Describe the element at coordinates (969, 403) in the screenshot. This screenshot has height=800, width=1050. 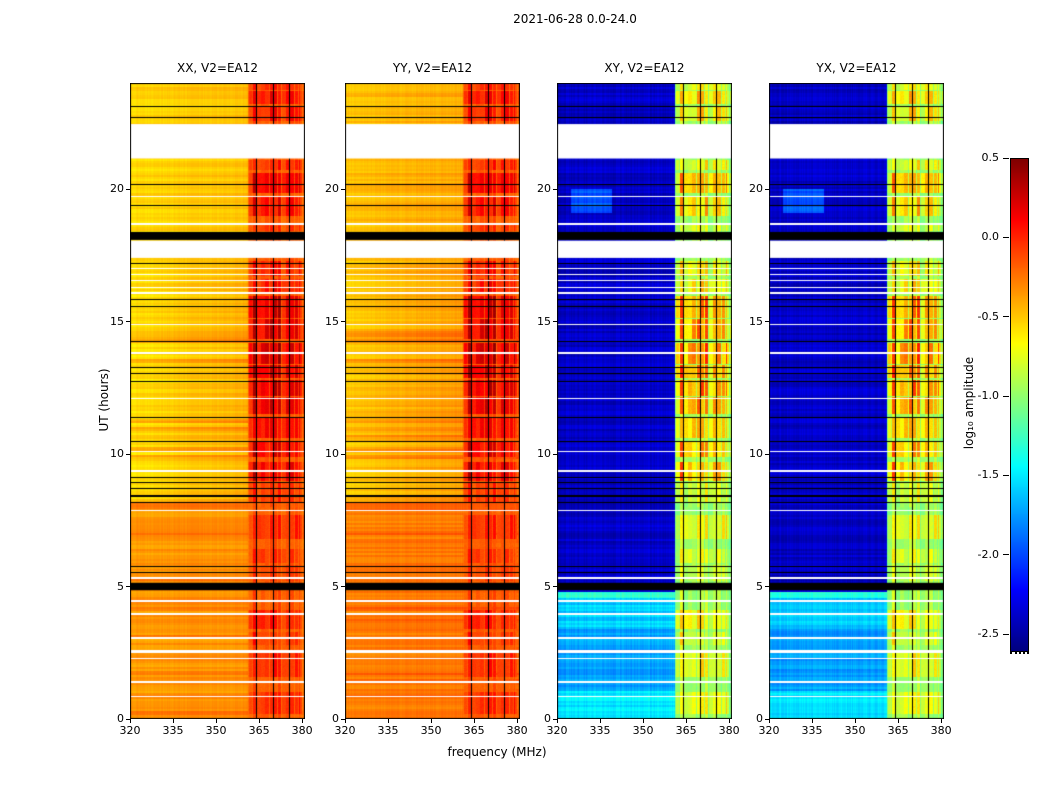
I see `colorbar-label: log₁₀ amplitude` at that location.